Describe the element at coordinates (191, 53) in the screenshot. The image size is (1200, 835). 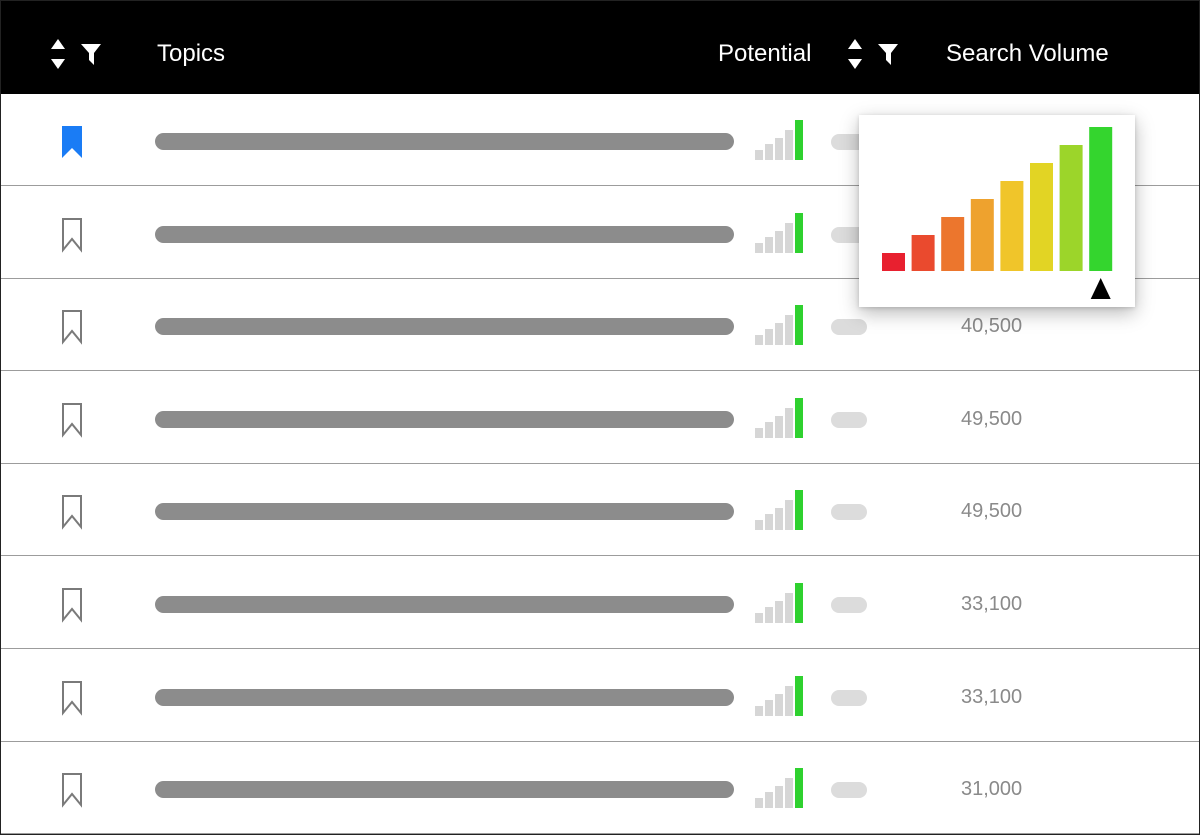
I see `topics-column-header: Topics` at that location.